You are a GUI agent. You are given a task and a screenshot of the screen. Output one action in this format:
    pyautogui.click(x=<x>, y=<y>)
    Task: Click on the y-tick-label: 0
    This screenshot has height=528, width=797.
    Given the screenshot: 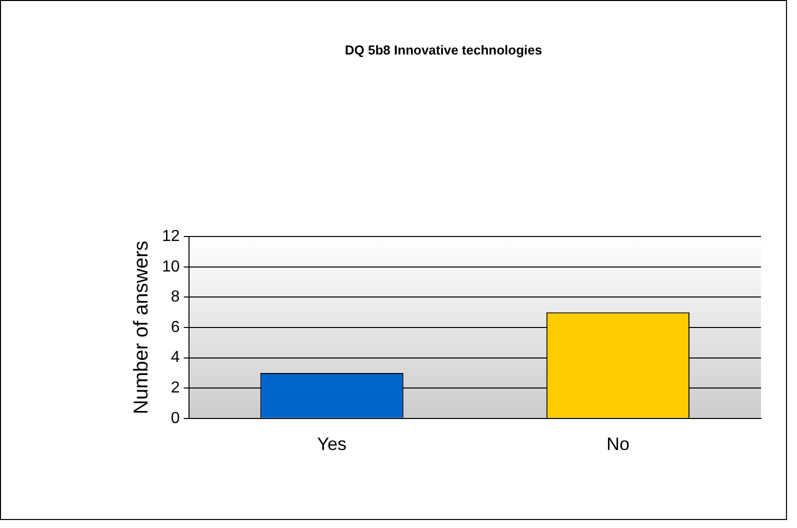 What is the action you would take?
    pyautogui.click(x=175, y=418)
    